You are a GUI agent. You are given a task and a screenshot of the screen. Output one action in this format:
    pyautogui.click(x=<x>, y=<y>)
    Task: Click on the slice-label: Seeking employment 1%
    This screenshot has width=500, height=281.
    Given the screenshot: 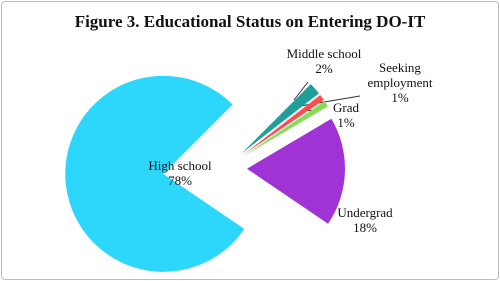 What is the action you would take?
    pyautogui.click(x=400, y=82)
    